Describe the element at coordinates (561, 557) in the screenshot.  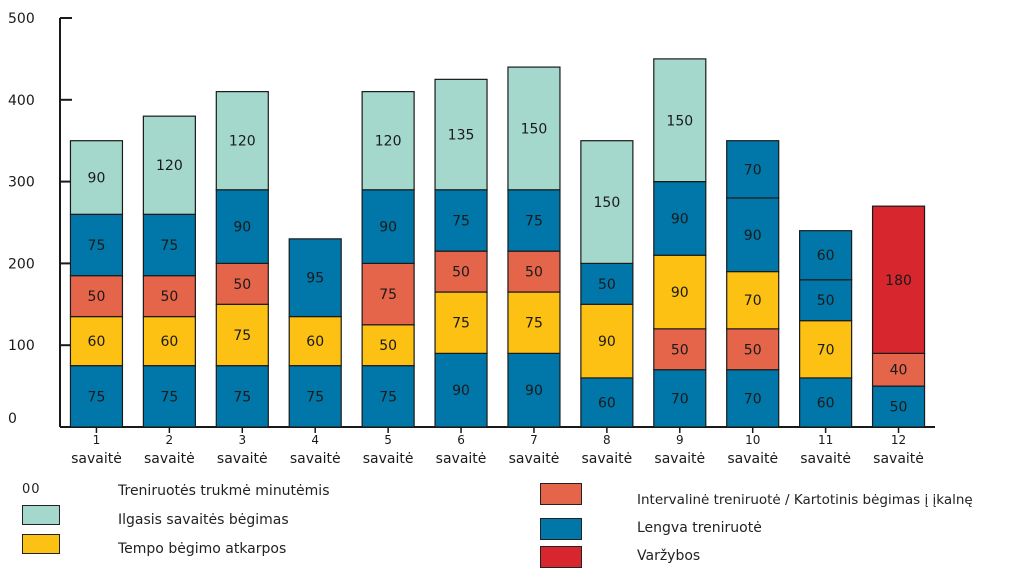
I see `legend-swatch-varzybos` at that location.